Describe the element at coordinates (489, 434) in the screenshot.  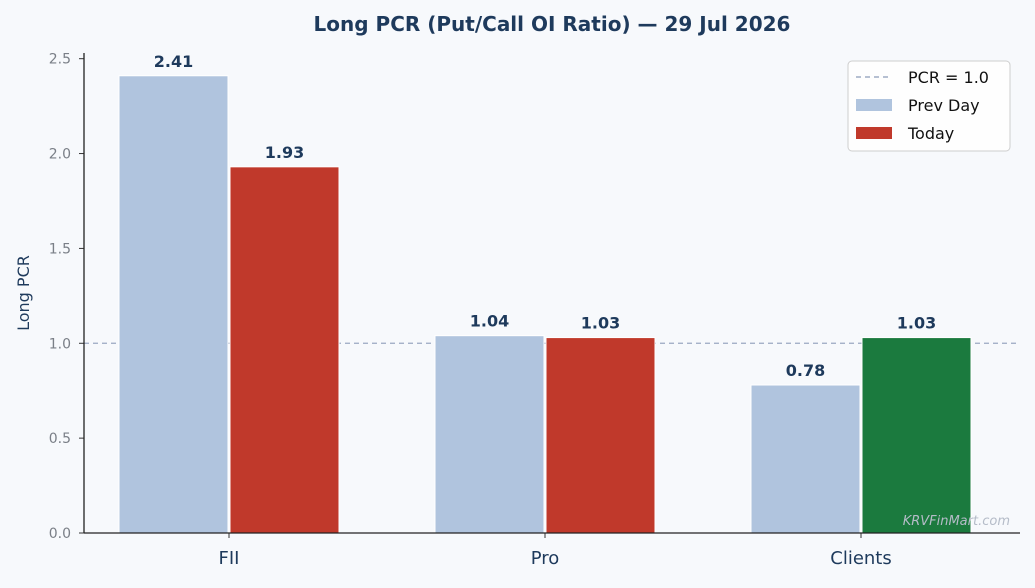
I see `bar-prev-day-pro` at that location.